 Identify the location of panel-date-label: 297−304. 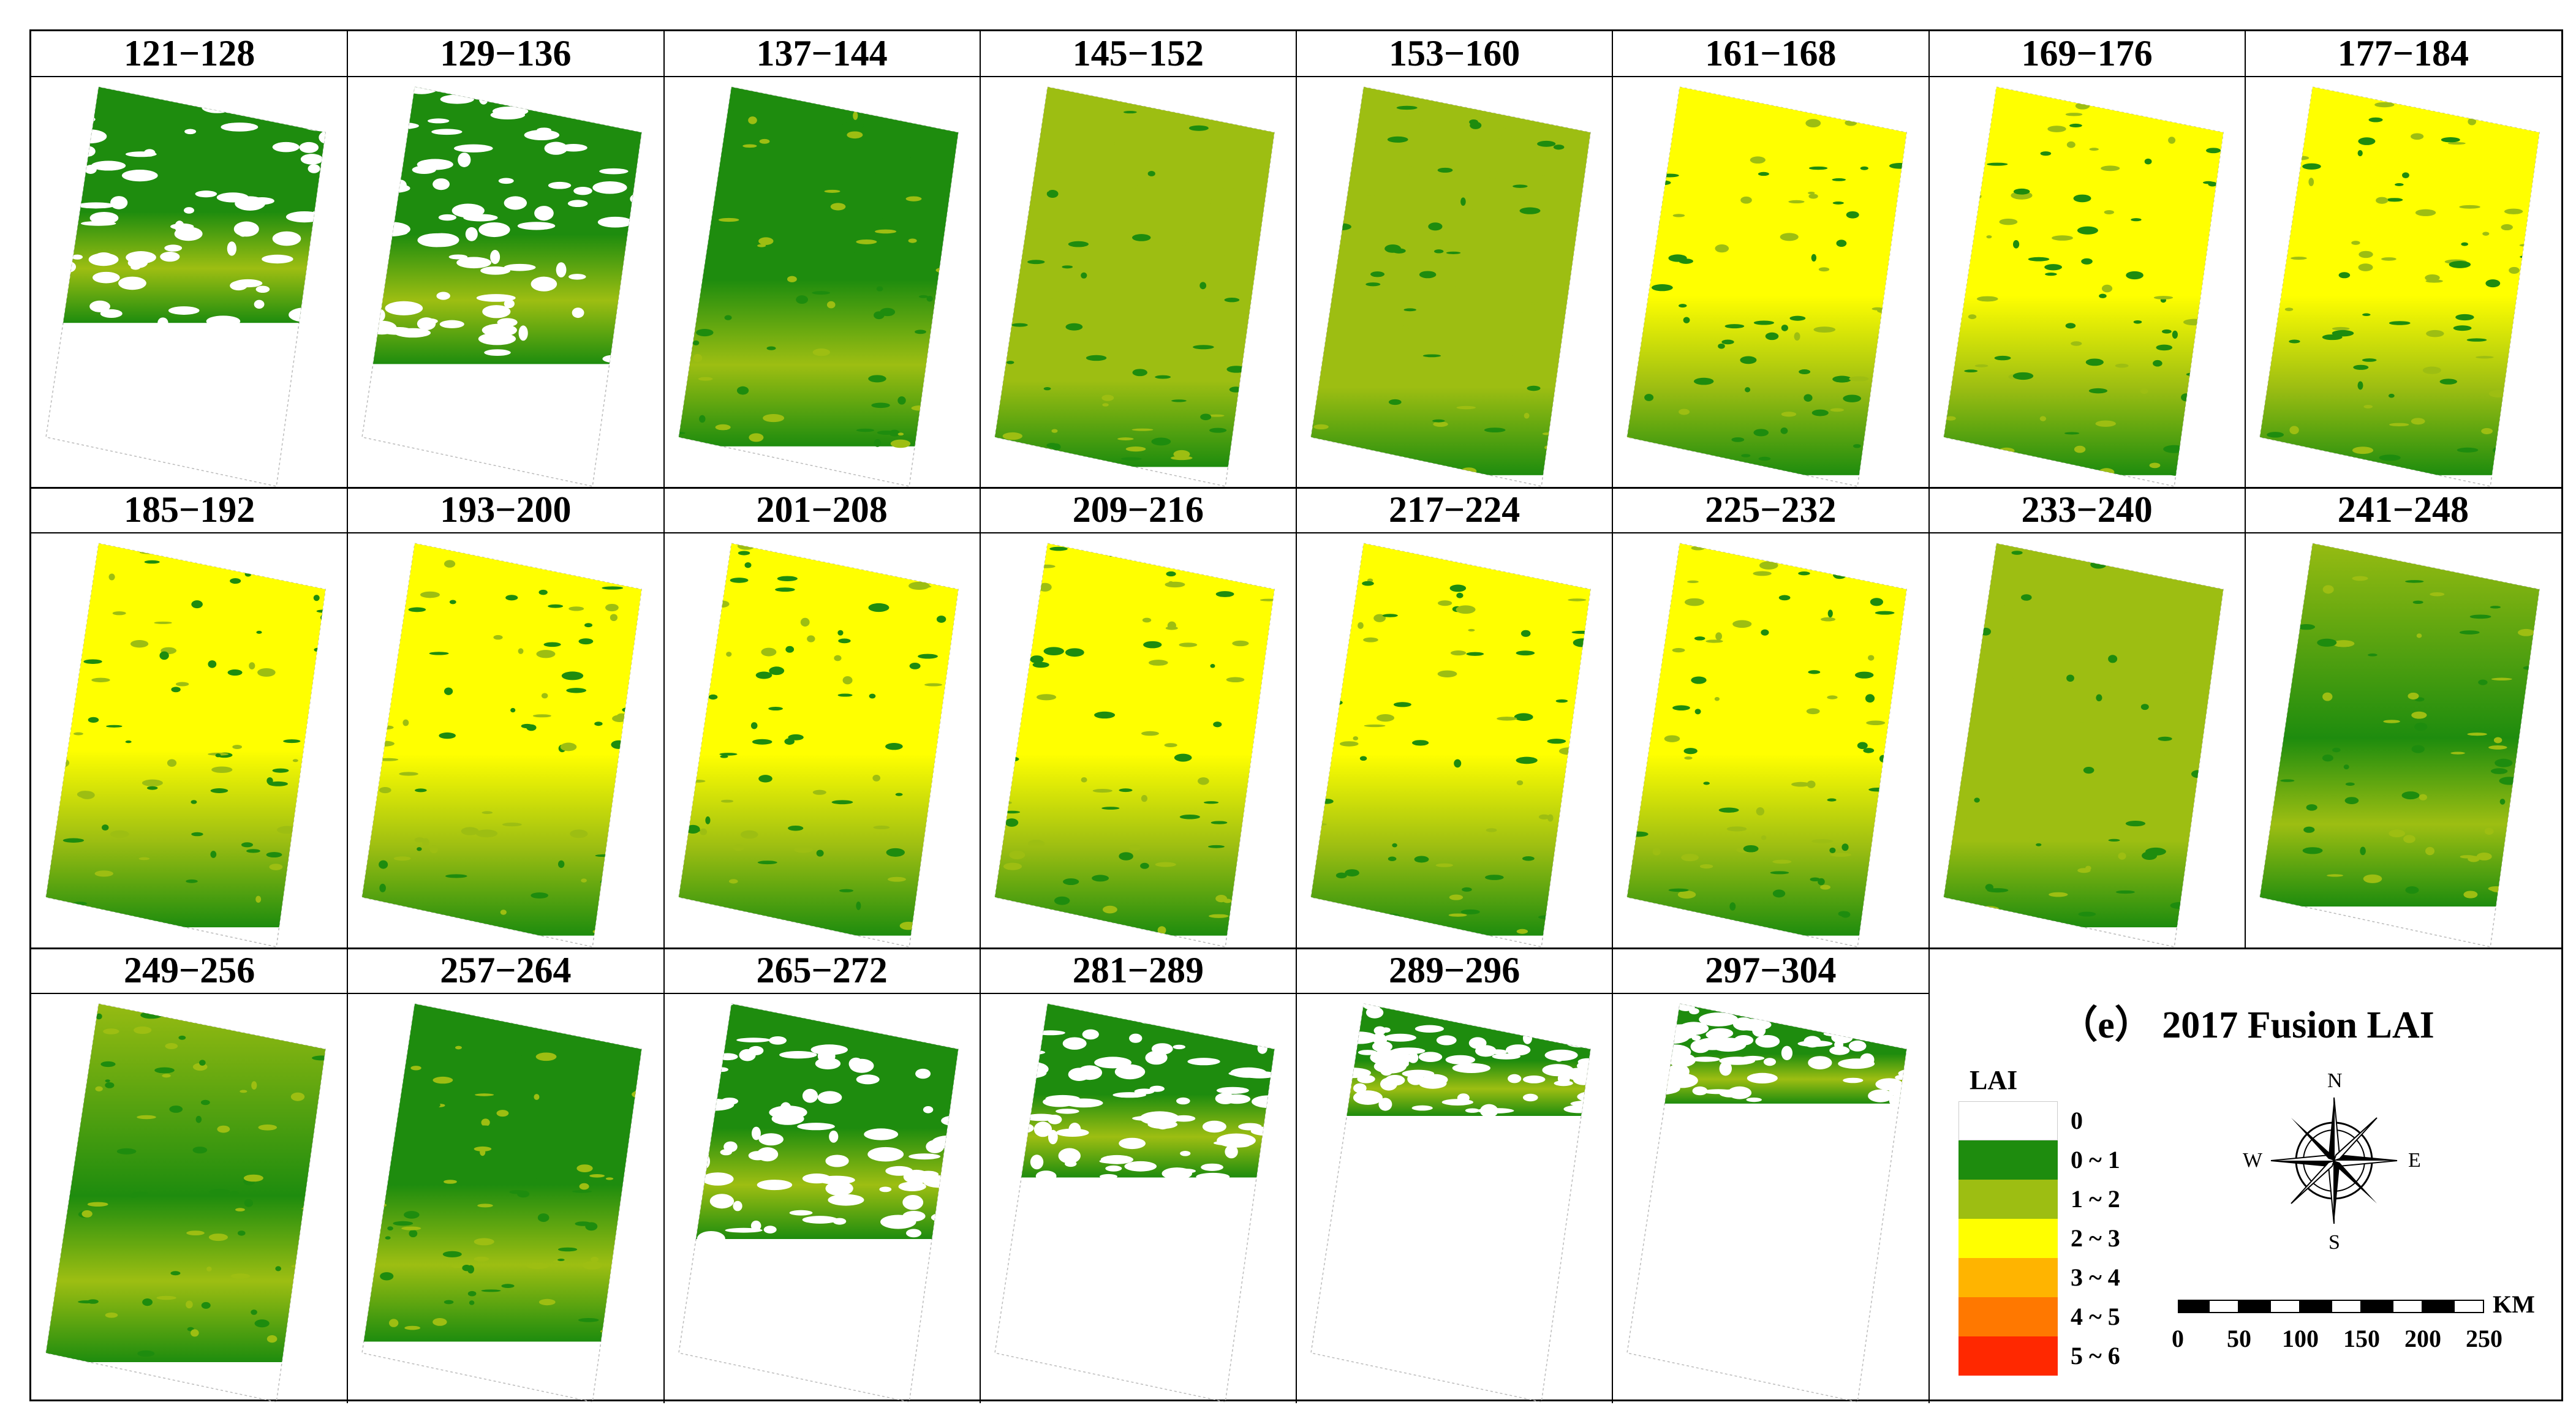
(1770, 971).